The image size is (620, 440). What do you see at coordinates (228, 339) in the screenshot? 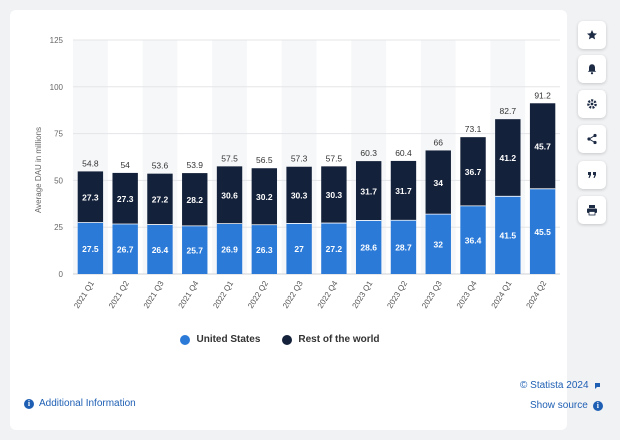
I see `legend-label-us: United States` at bounding box center [228, 339].